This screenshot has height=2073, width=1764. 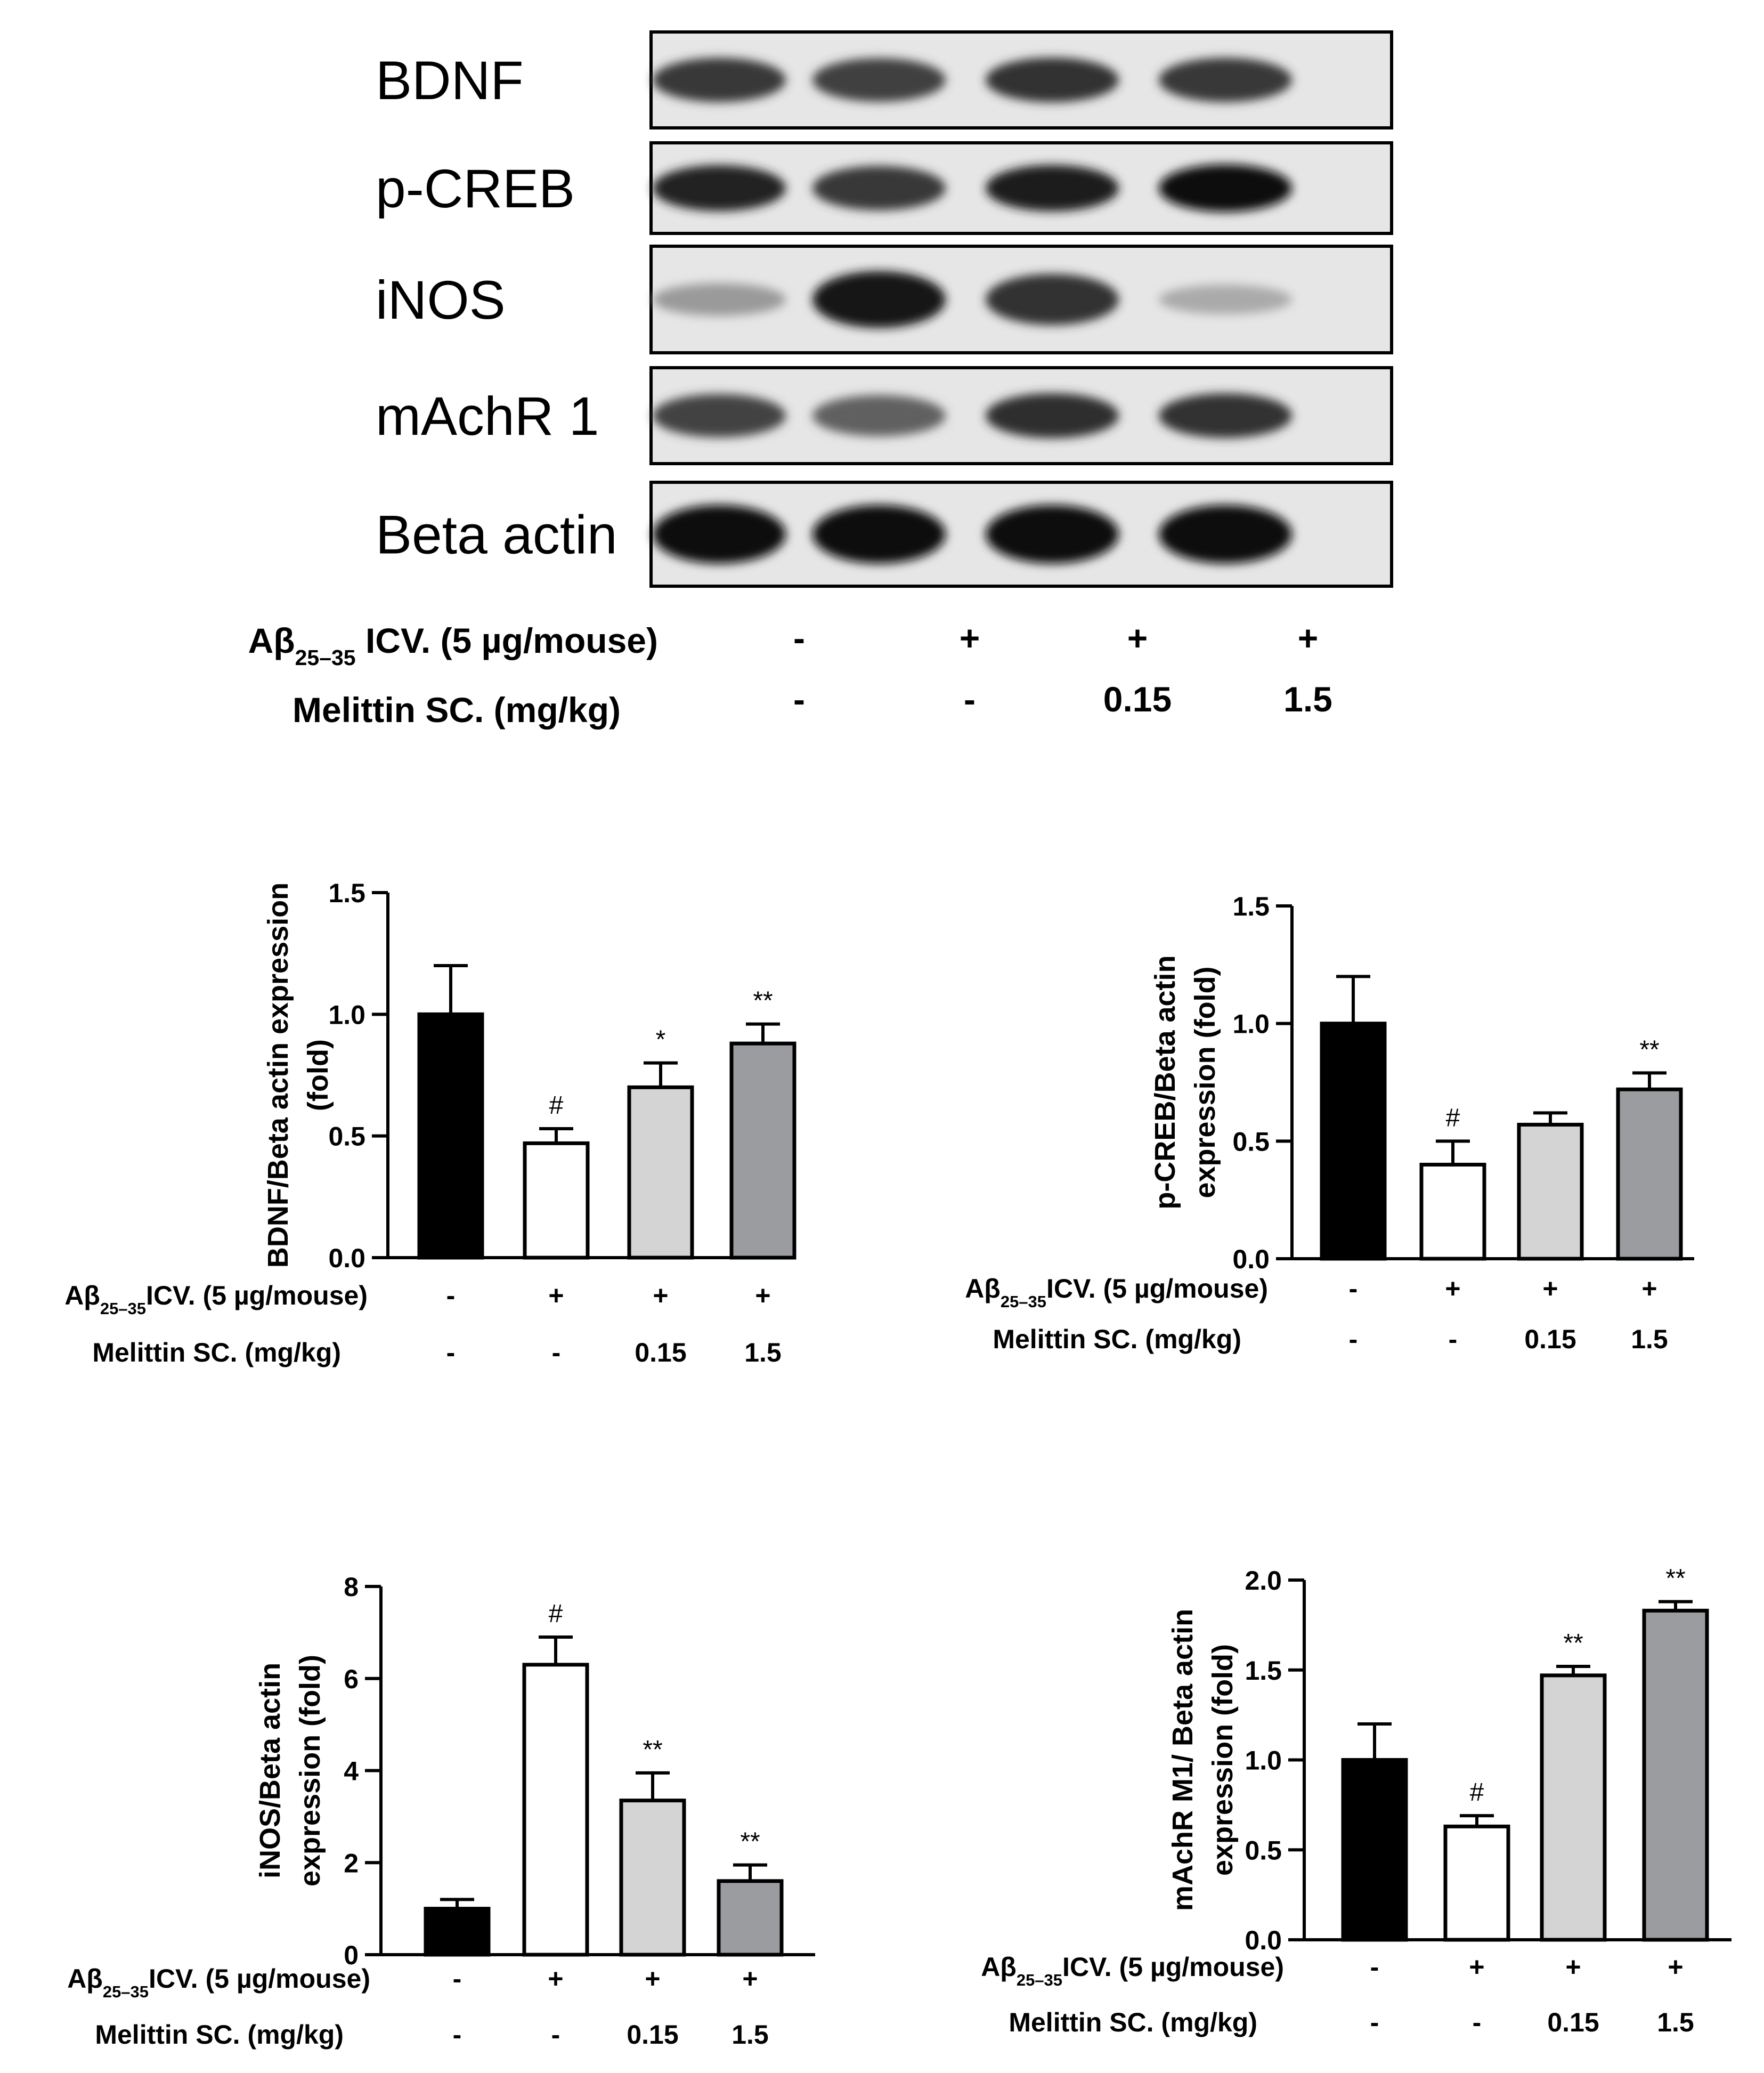 I want to click on y-axis-title-line: iNOS/Beta actin, so click(x=270, y=1770).